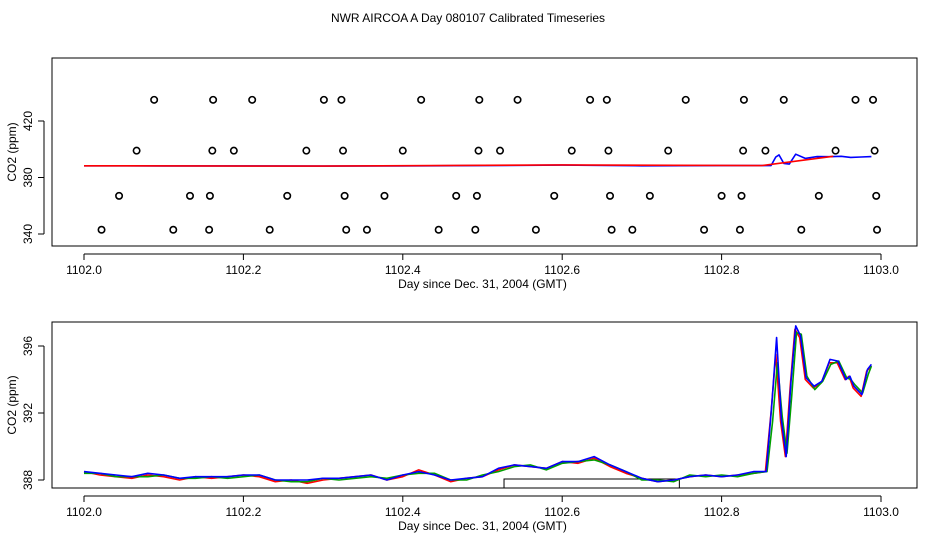 The height and width of the screenshot is (540, 936). Describe the element at coordinates (28, 413) in the screenshot. I see `y-tick-label: 392` at that location.